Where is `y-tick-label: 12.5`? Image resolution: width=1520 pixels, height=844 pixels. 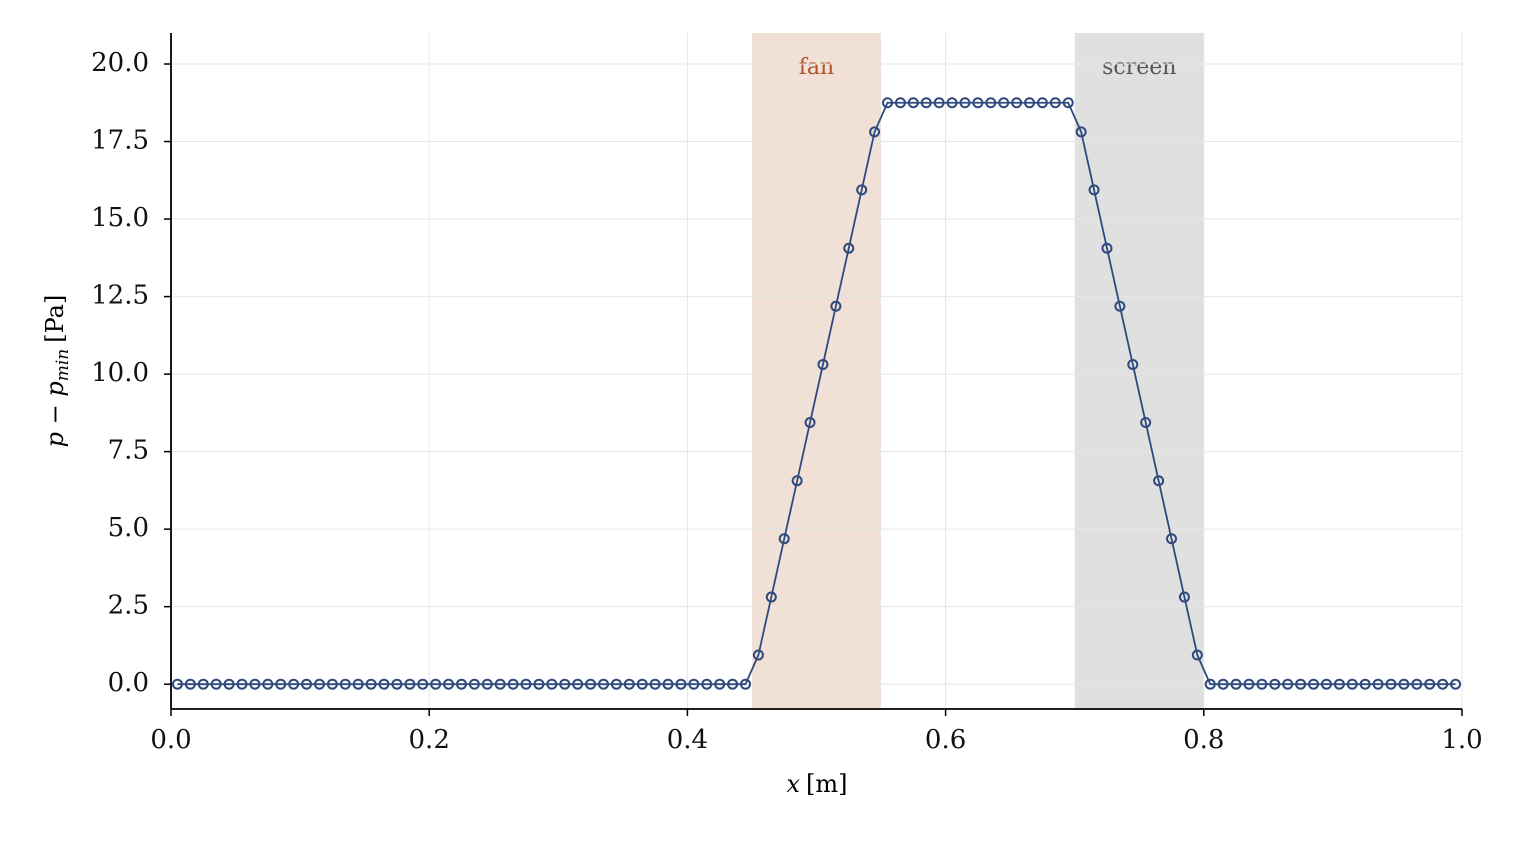 y-tick-label: 12.5 is located at coordinates (120, 296).